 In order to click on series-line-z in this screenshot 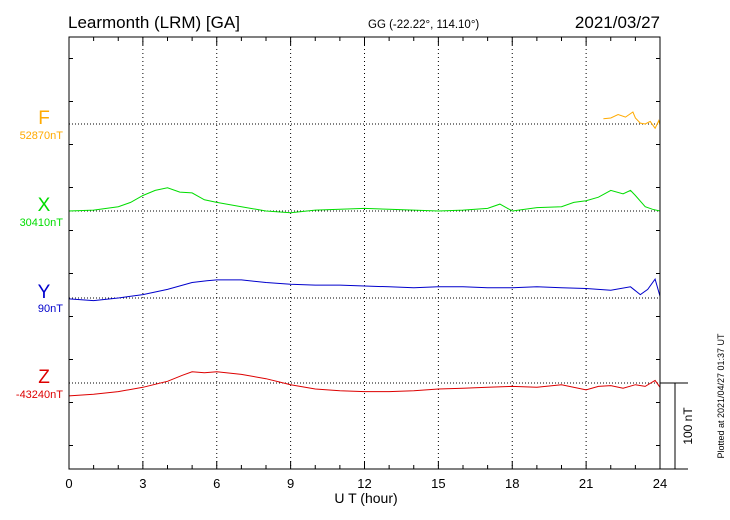, I will do `click(364, 384)`.